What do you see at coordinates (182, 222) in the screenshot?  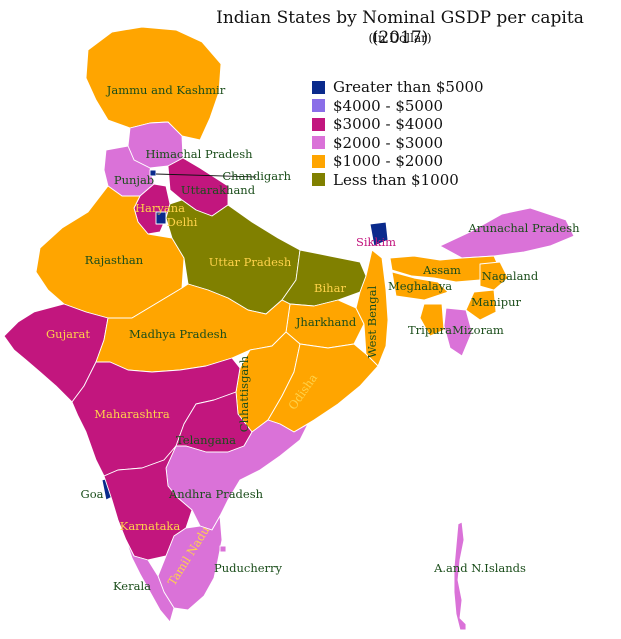 I see `region-label: Delhi` at bounding box center [182, 222].